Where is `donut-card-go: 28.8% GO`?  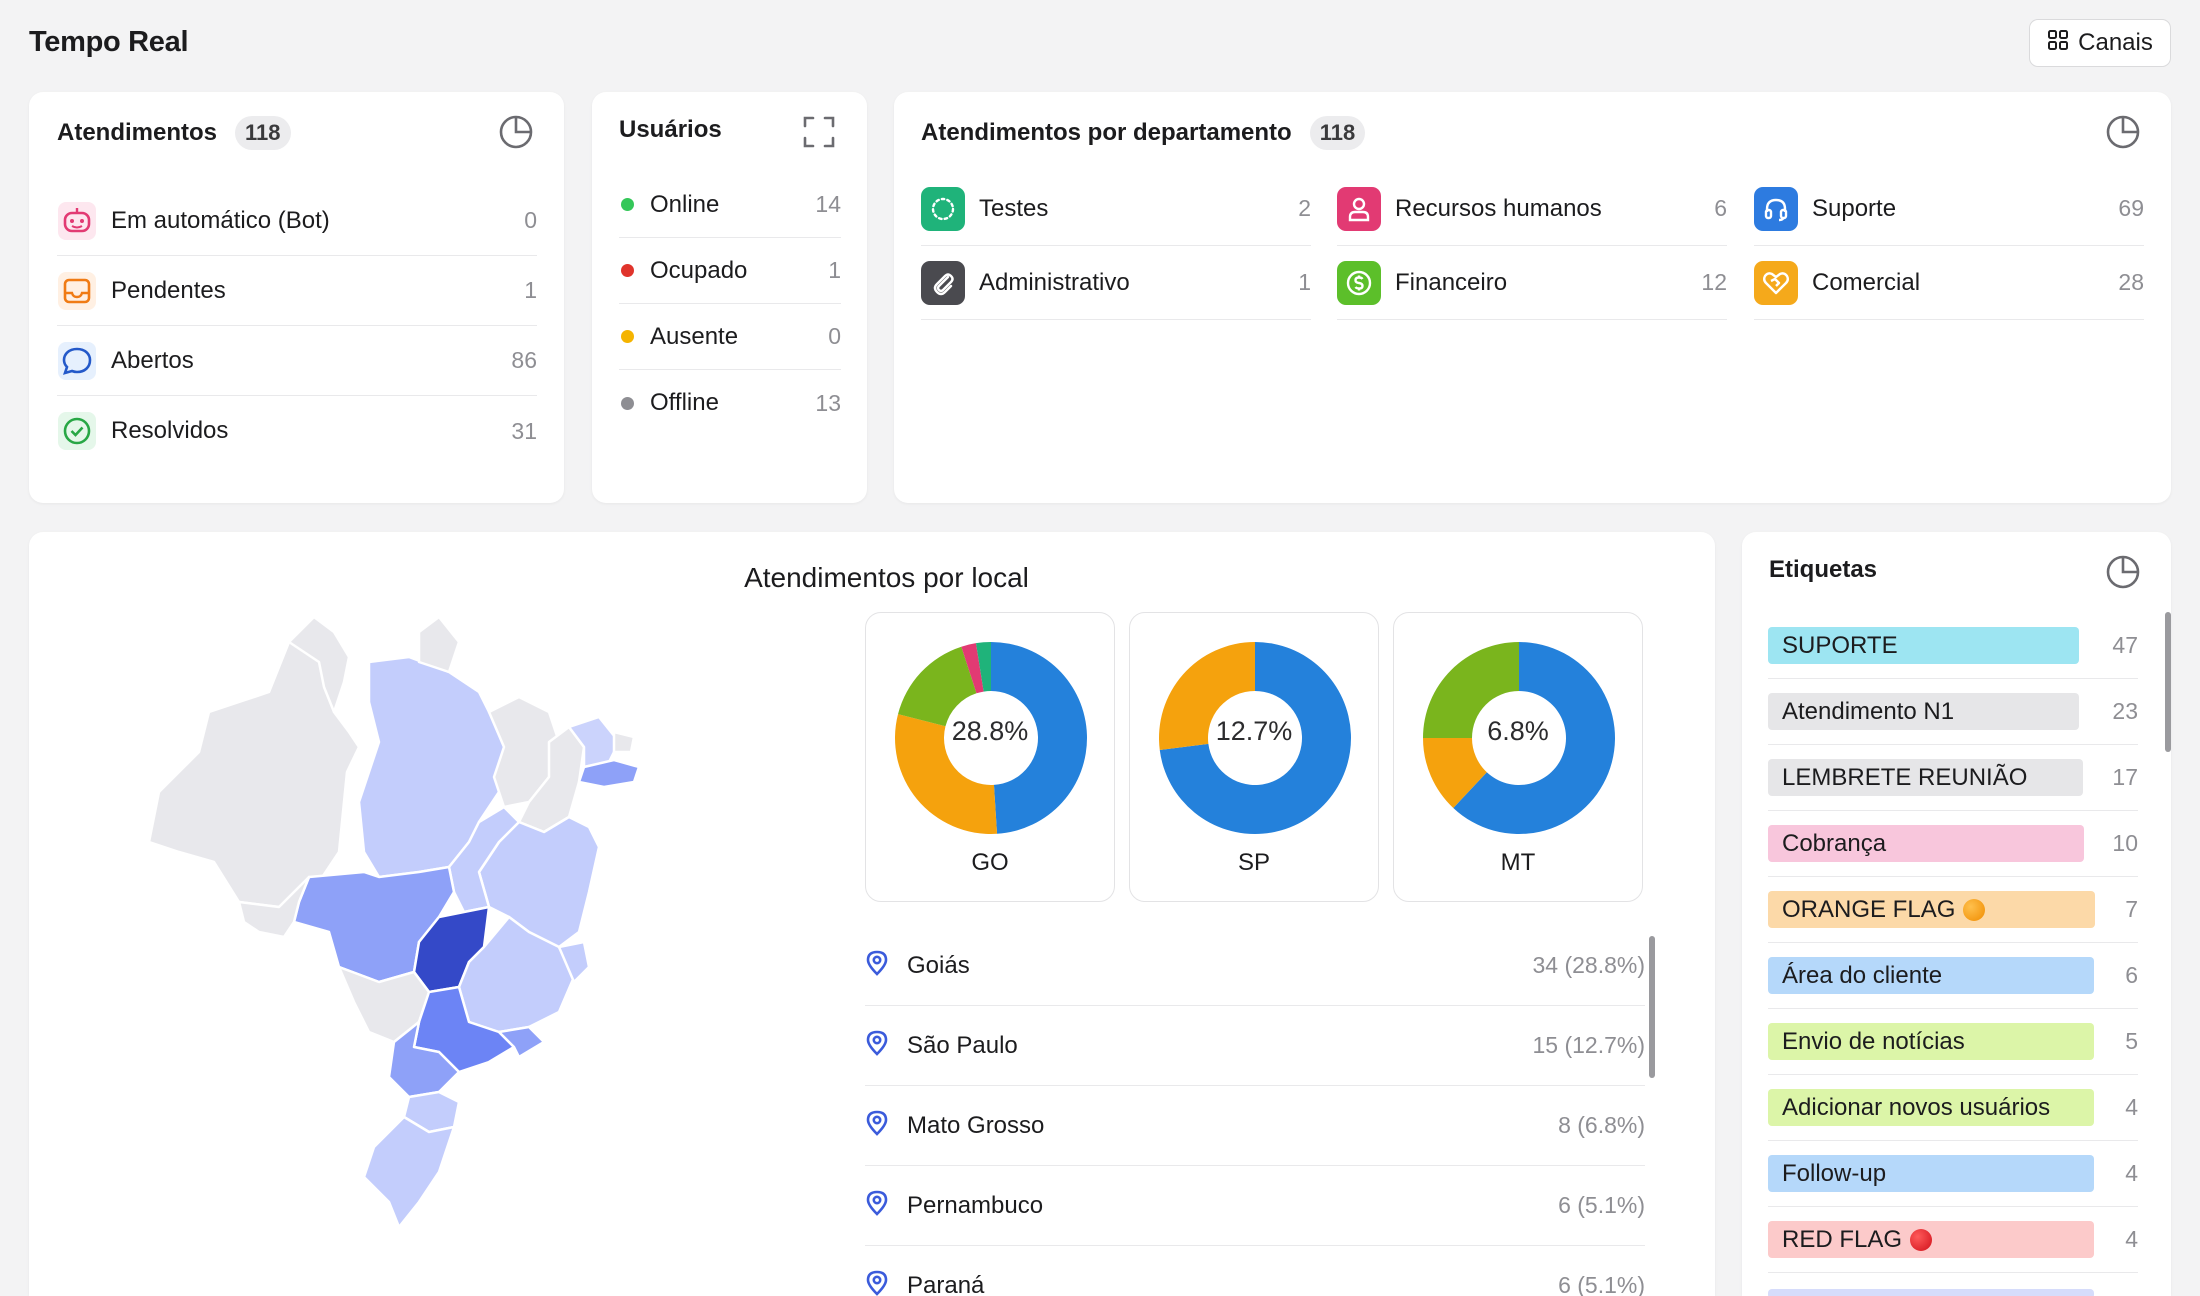 donut-card-go: 28.8% GO is located at coordinates (990, 757).